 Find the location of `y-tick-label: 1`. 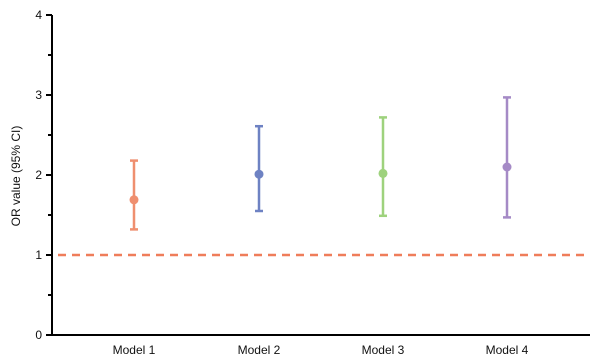

y-tick-label: 1 is located at coordinates (38, 255).